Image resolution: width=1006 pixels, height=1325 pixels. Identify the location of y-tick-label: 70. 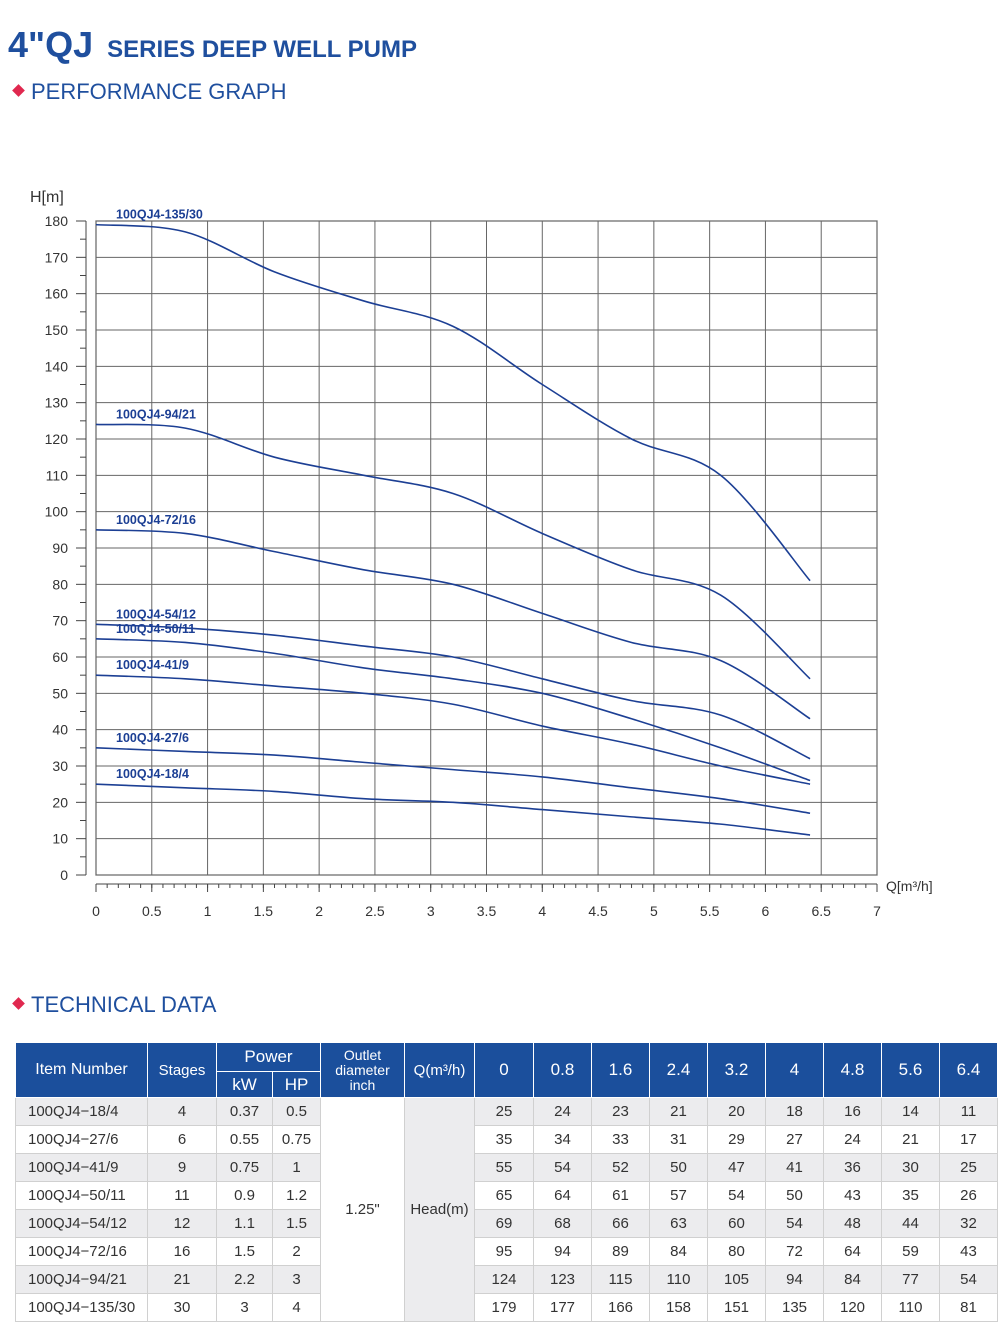
(60, 621).